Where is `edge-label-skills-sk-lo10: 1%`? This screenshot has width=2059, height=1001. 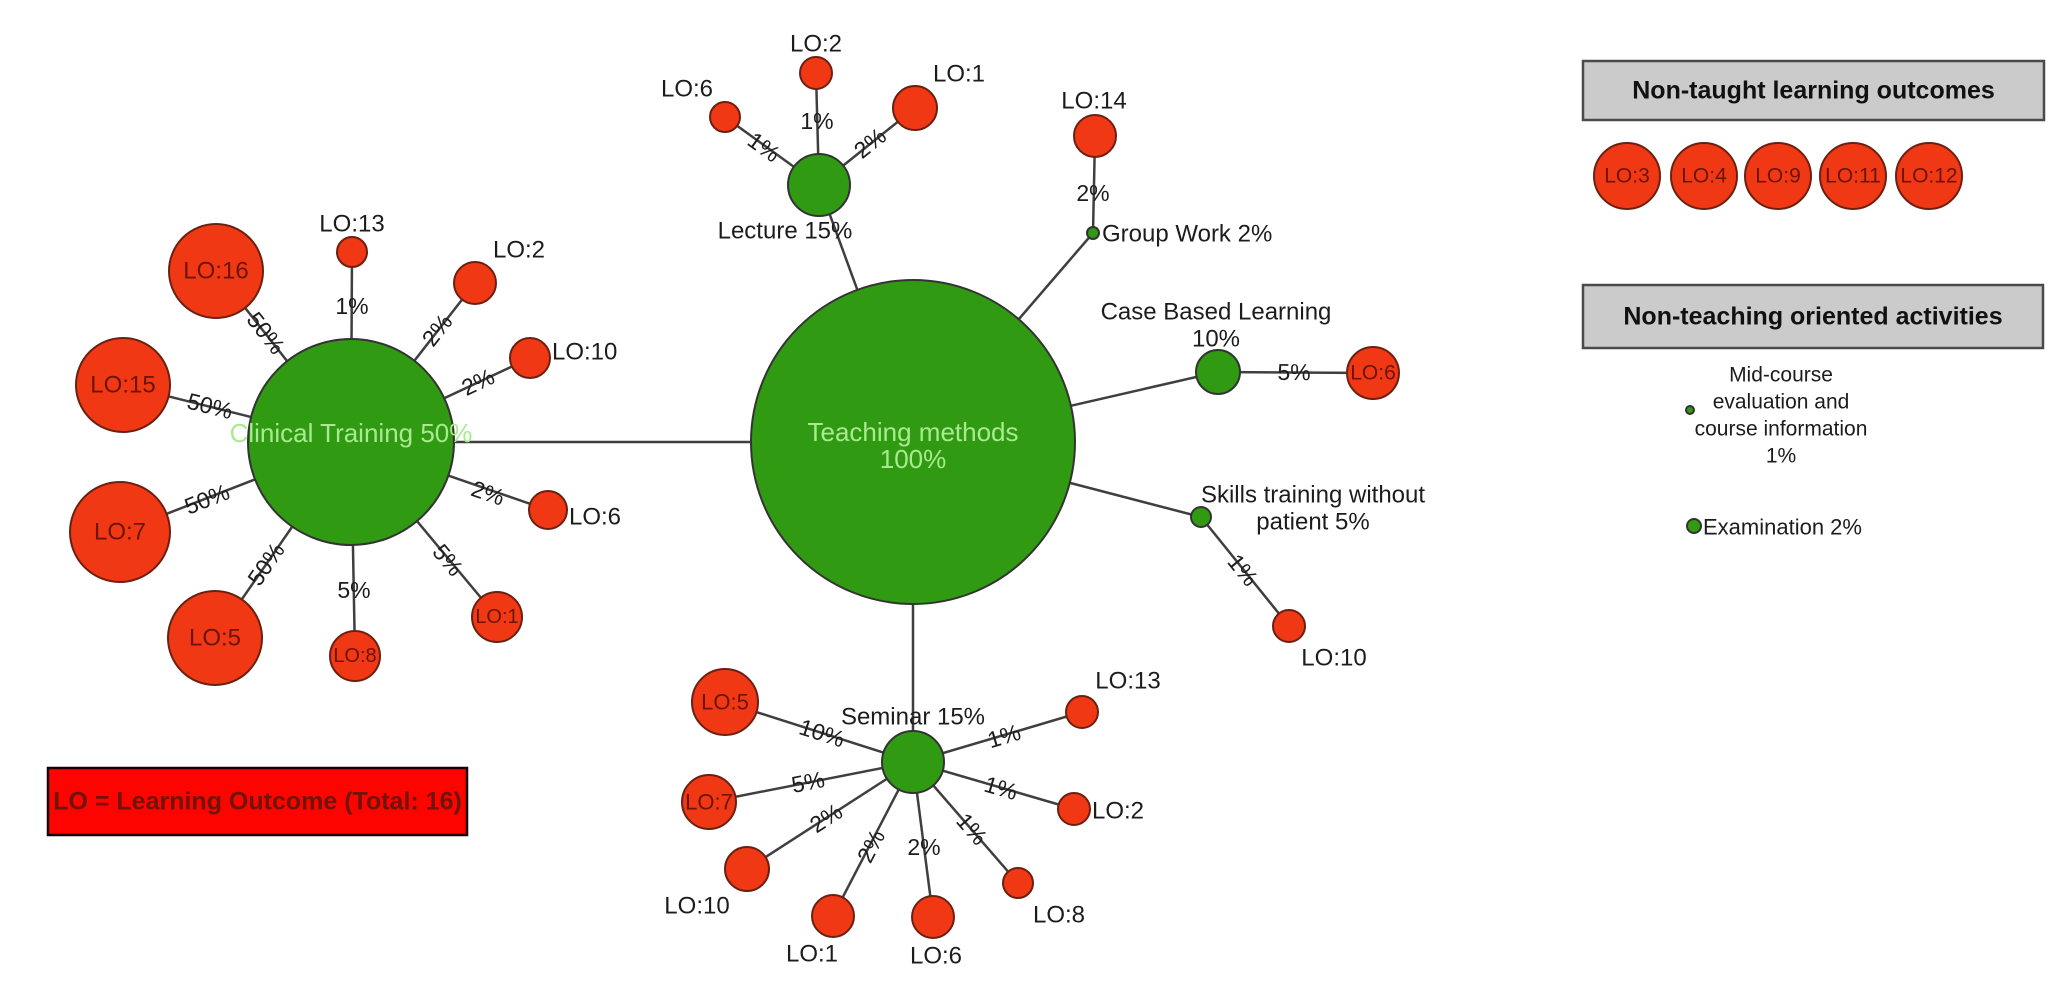 edge-label-skills-sk-lo10: 1% is located at coordinates (1242, 570).